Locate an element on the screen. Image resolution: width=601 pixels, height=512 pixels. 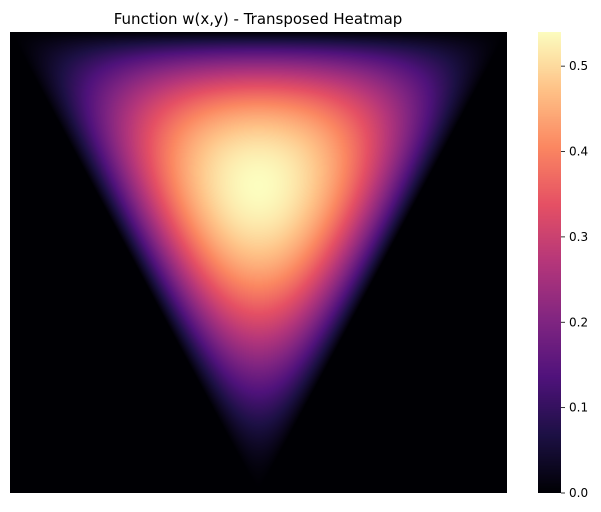
colorbar-tick-label: 0.0 is located at coordinates (578, 493).